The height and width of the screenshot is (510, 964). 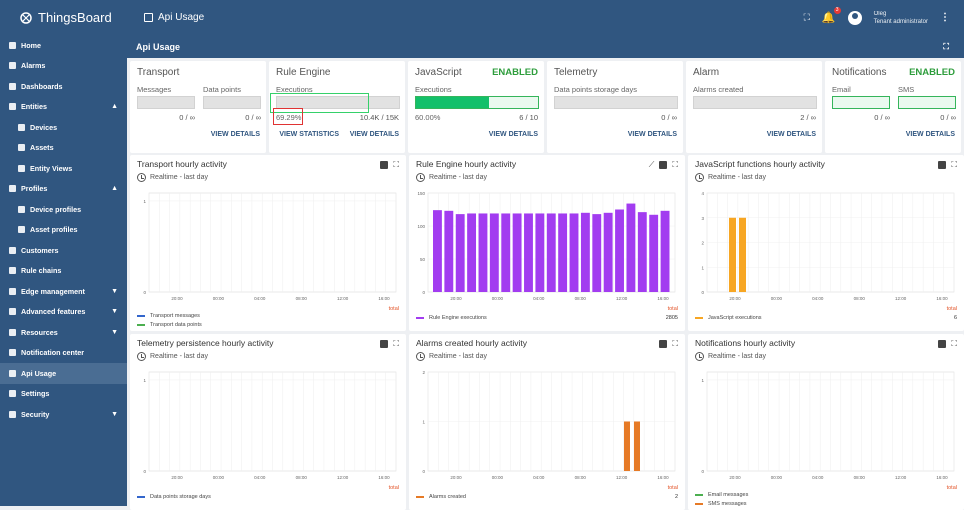 I want to click on sidebar-item-device-profiles: Device profiles, so click(x=63, y=209).